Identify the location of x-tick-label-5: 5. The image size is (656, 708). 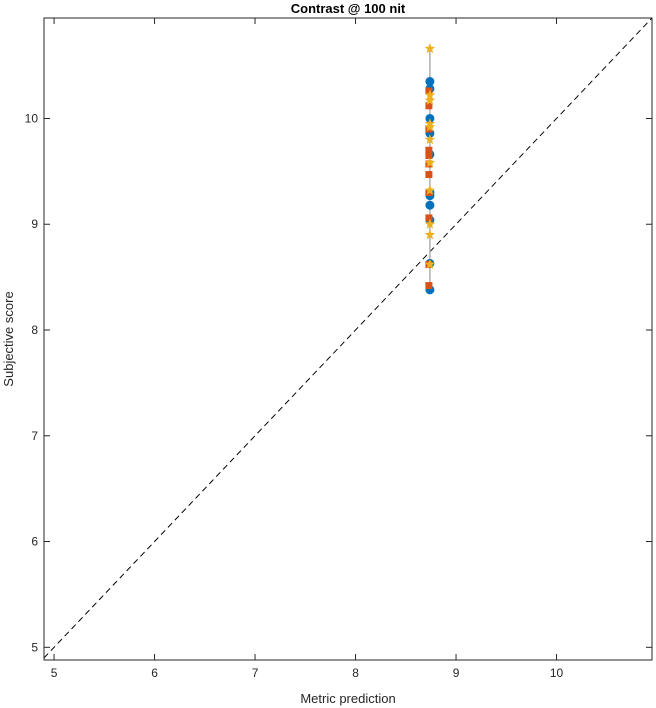
(54, 673).